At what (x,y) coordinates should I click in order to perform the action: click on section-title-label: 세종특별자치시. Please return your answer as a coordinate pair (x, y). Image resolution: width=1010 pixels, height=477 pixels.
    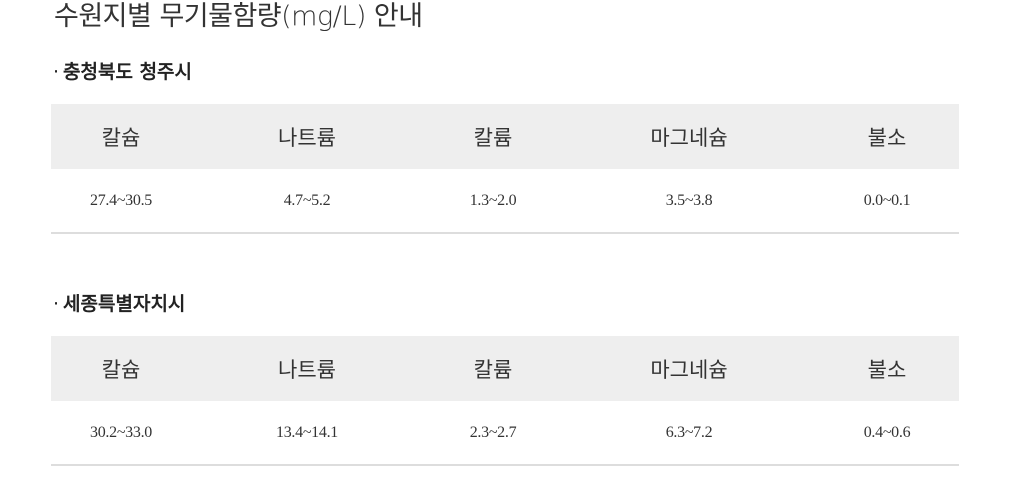
    Looking at the image, I should click on (124, 304).